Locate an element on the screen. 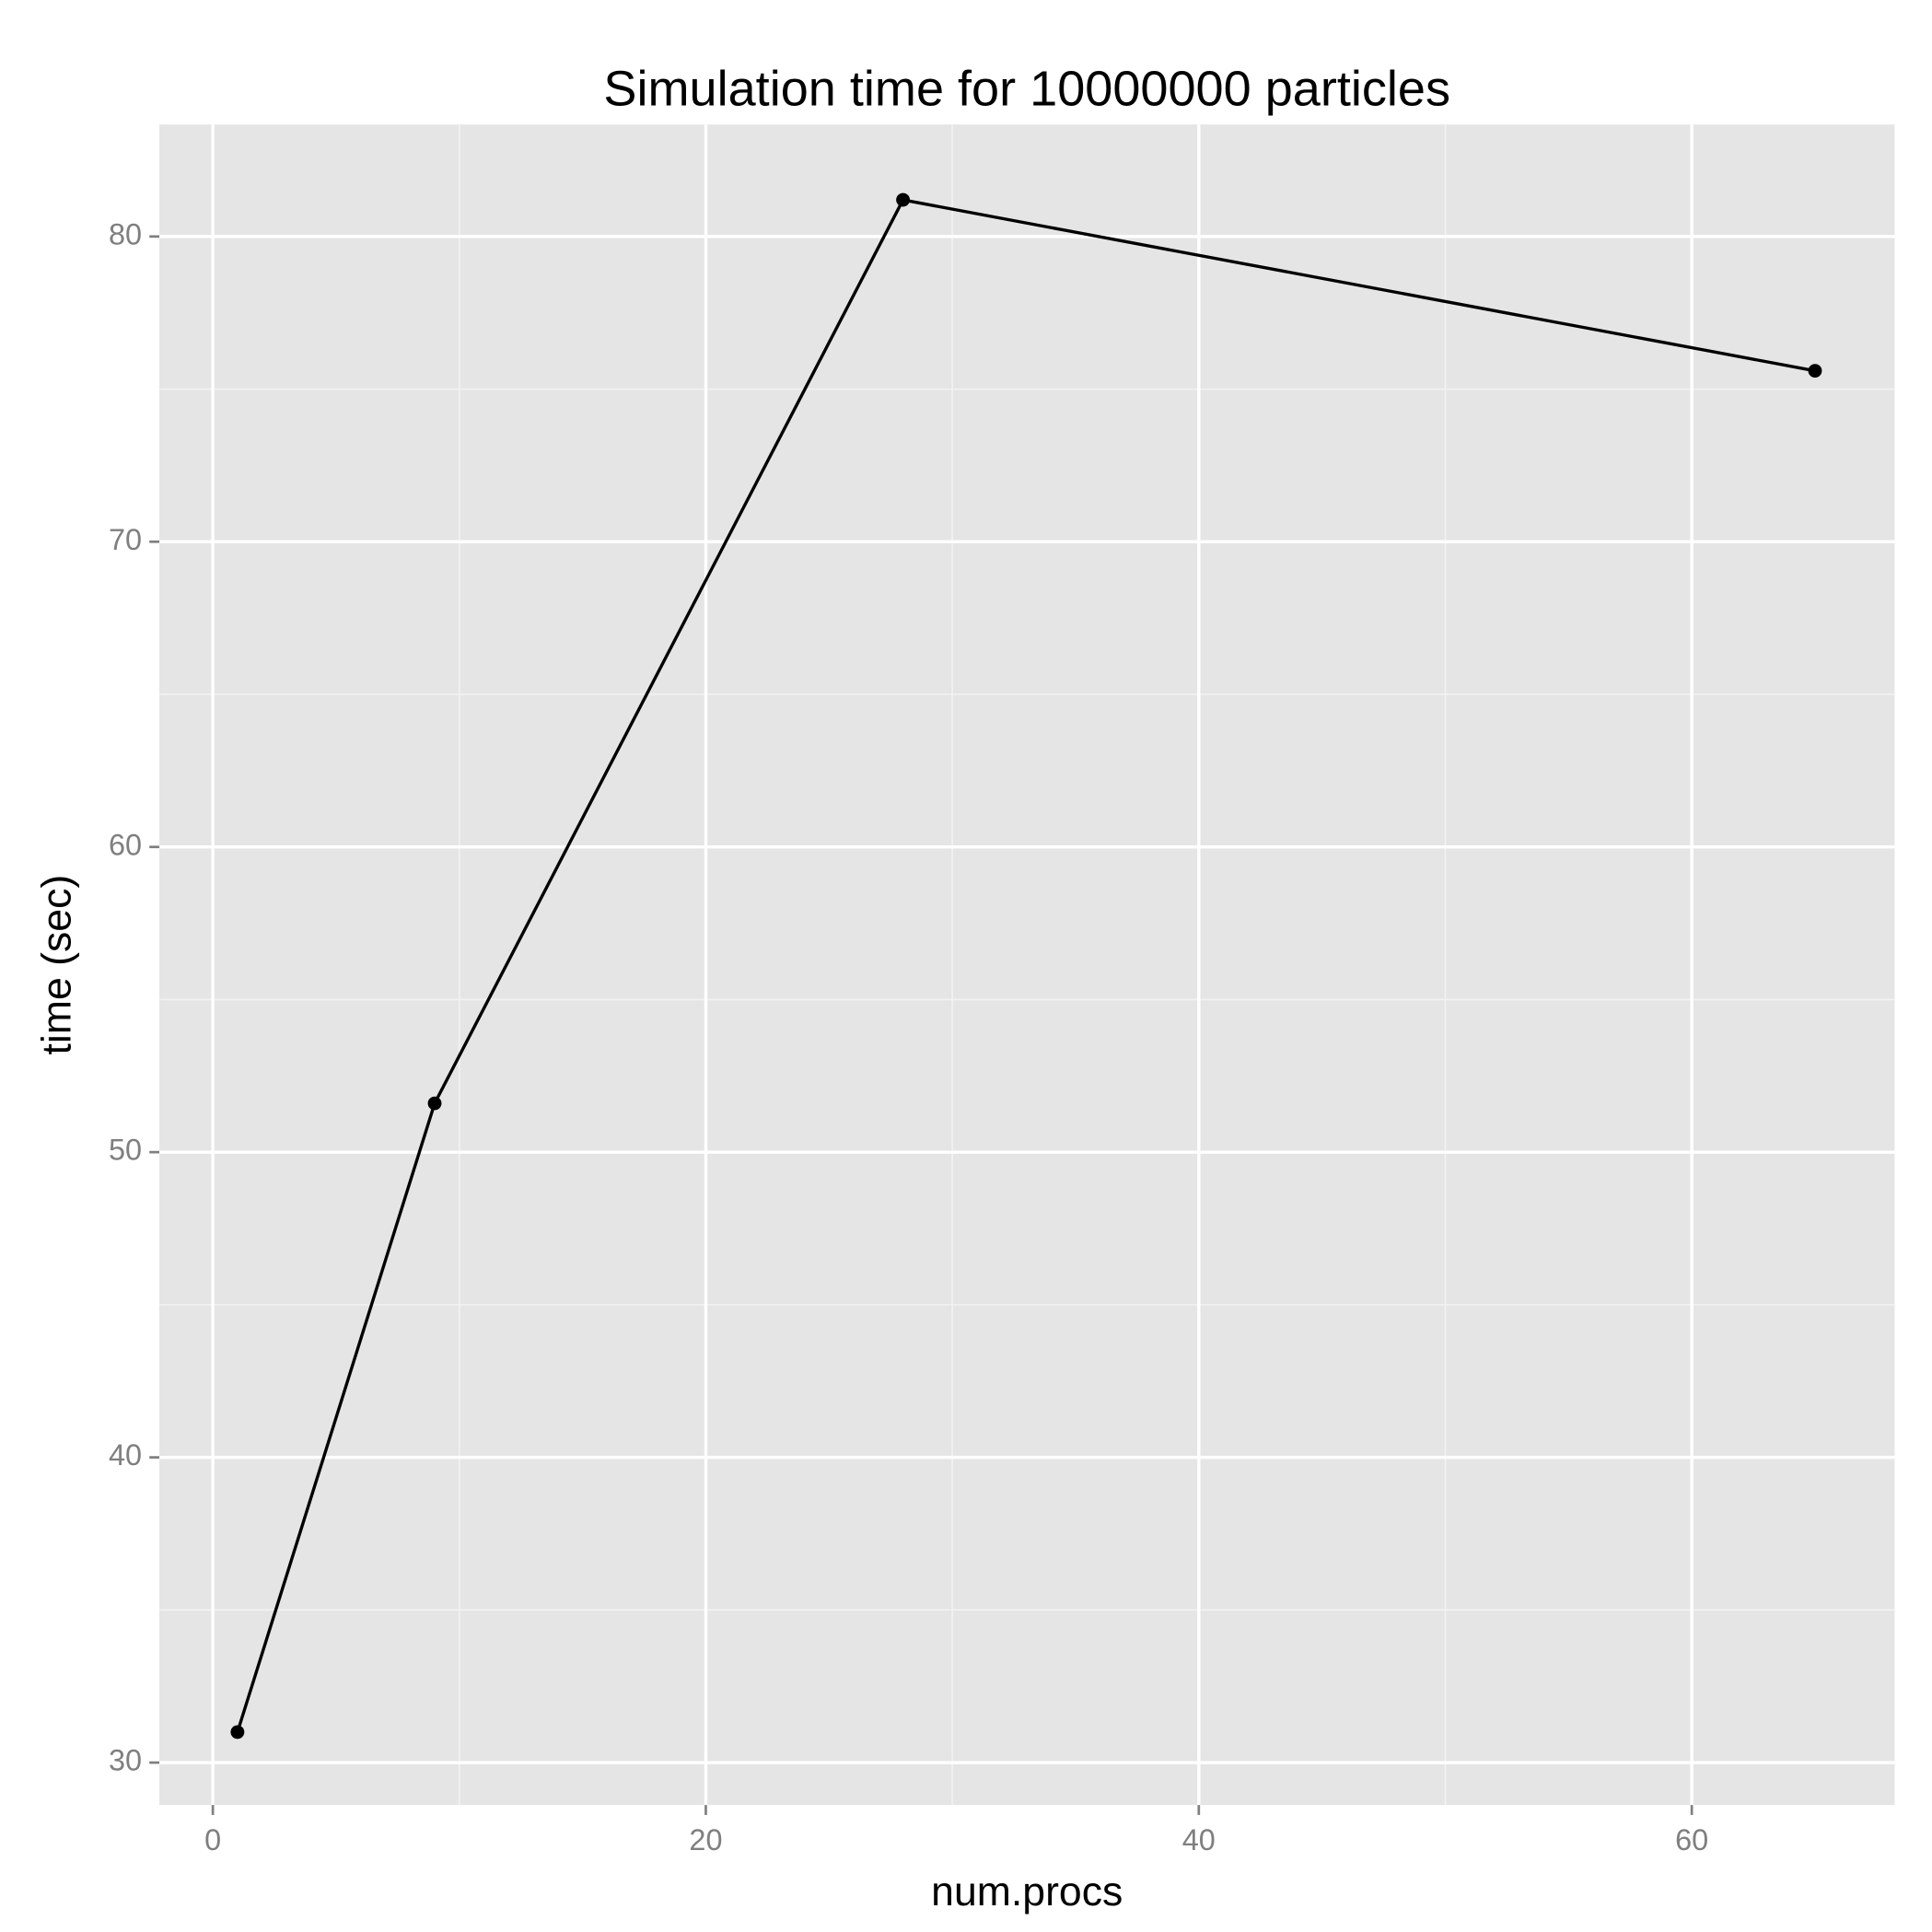 The image size is (1932, 1932). y-tick-label: 50 is located at coordinates (125, 1150).